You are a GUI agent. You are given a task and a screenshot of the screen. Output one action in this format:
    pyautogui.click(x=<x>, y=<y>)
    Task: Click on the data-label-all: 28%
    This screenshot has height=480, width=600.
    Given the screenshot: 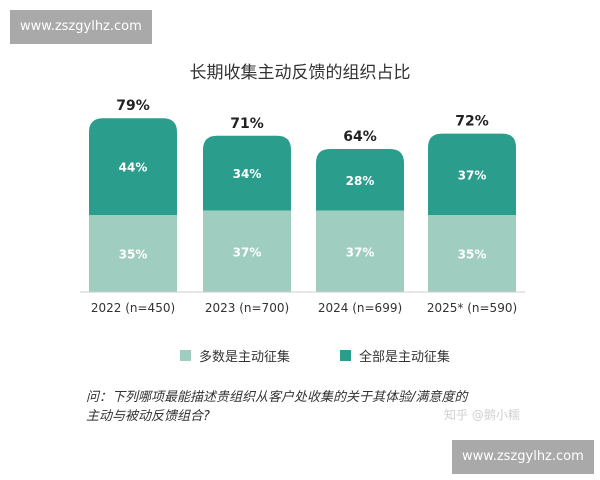 What is the action you would take?
    pyautogui.click(x=360, y=181)
    